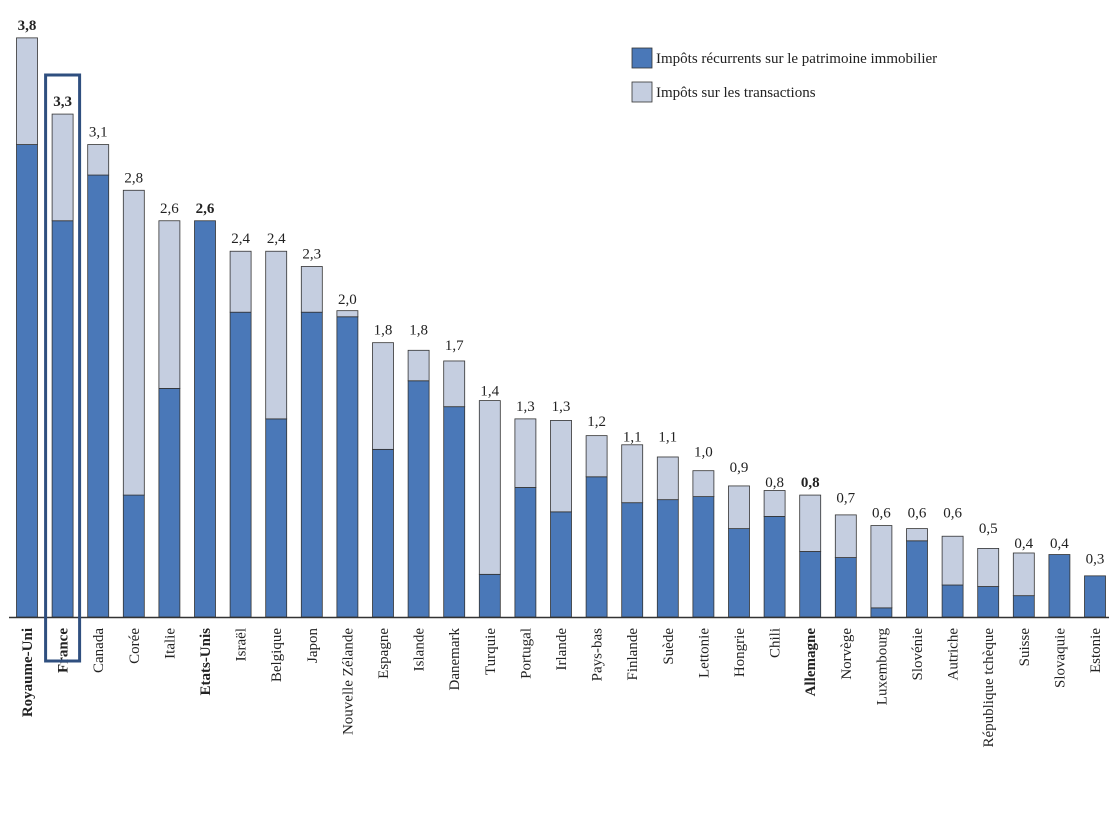 Image resolution: width=1109 pixels, height=818 pixels. What do you see at coordinates (1025, 647) in the screenshot?
I see `x-tick-label: Suisse` at bounding box center [1025, 647].